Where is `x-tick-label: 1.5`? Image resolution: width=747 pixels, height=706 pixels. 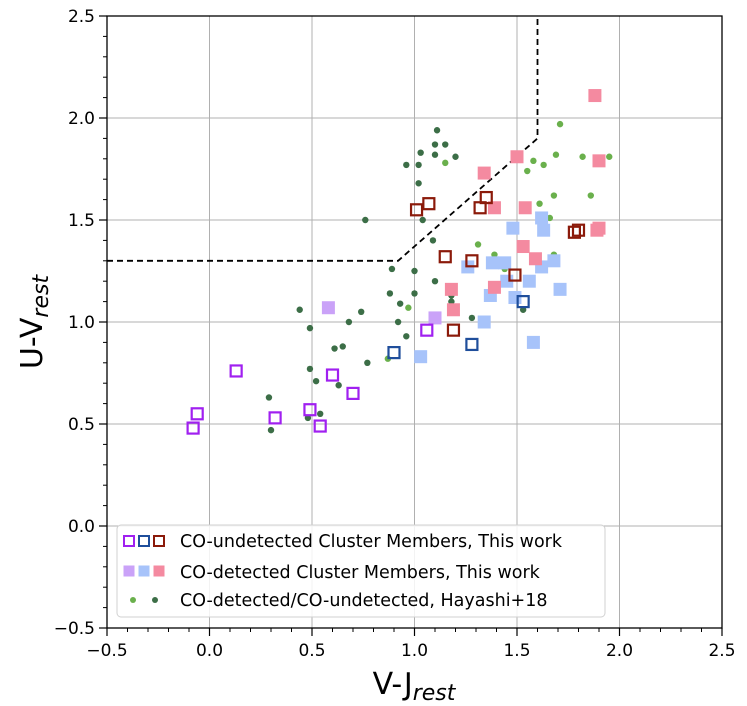
x-tick-label: 1.5 is located at coordinates (516, 651).